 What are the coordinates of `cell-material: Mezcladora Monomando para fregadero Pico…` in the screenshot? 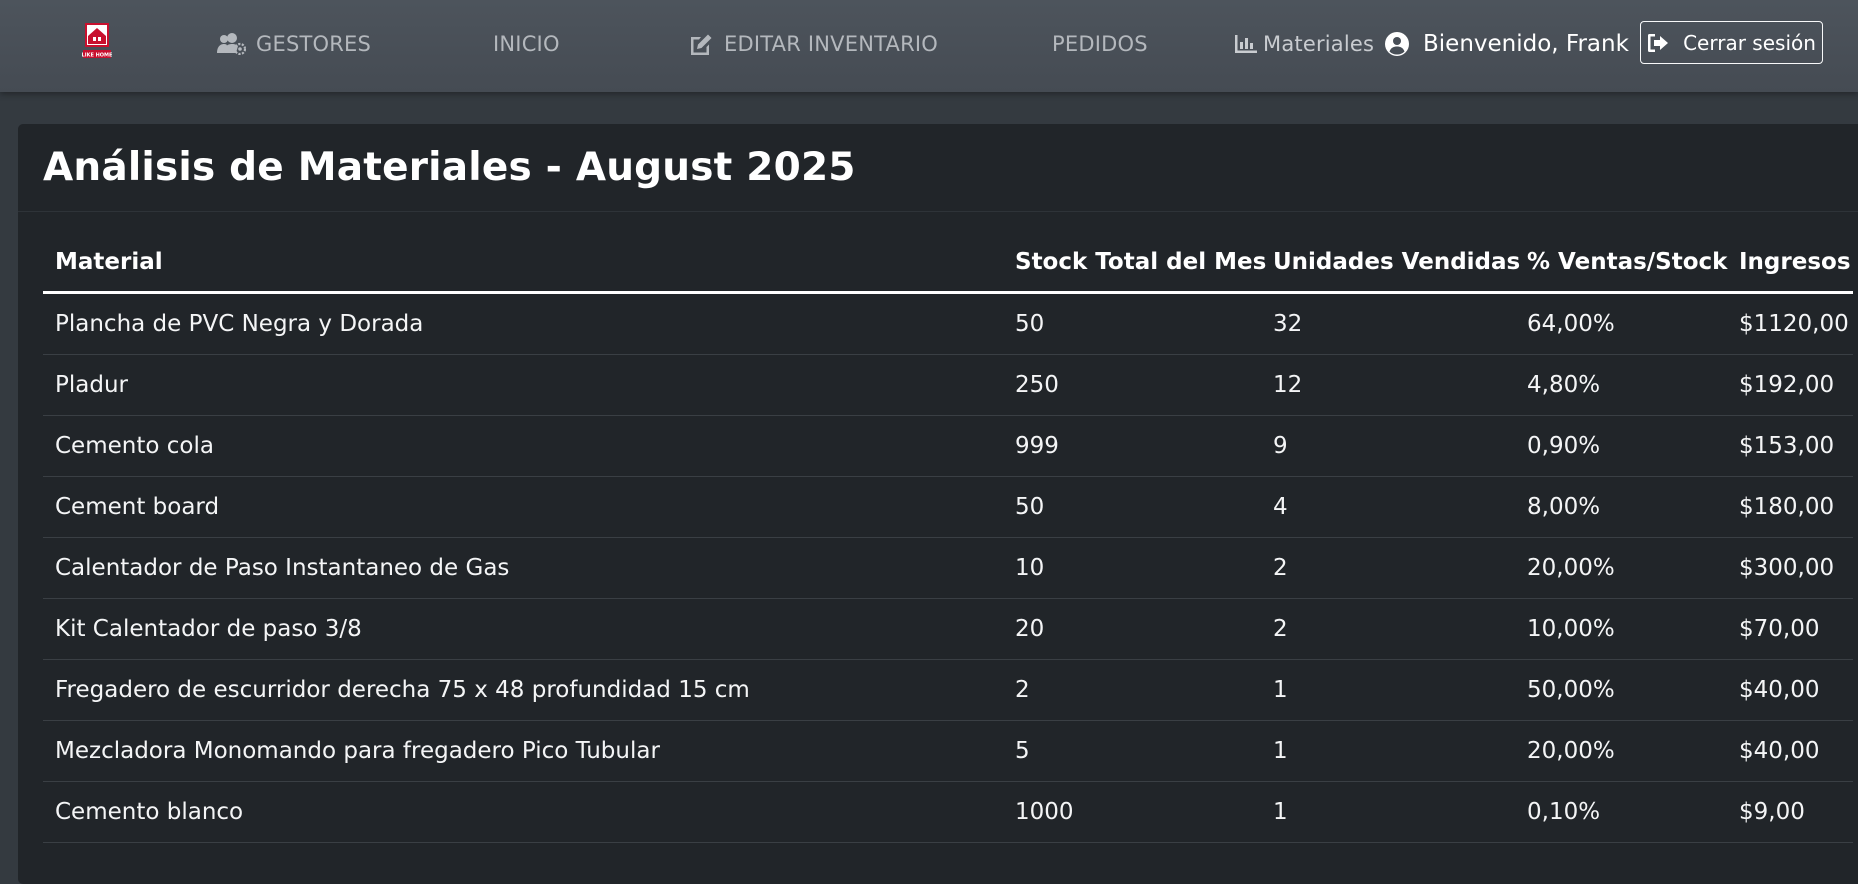 It's located at (523, 751).